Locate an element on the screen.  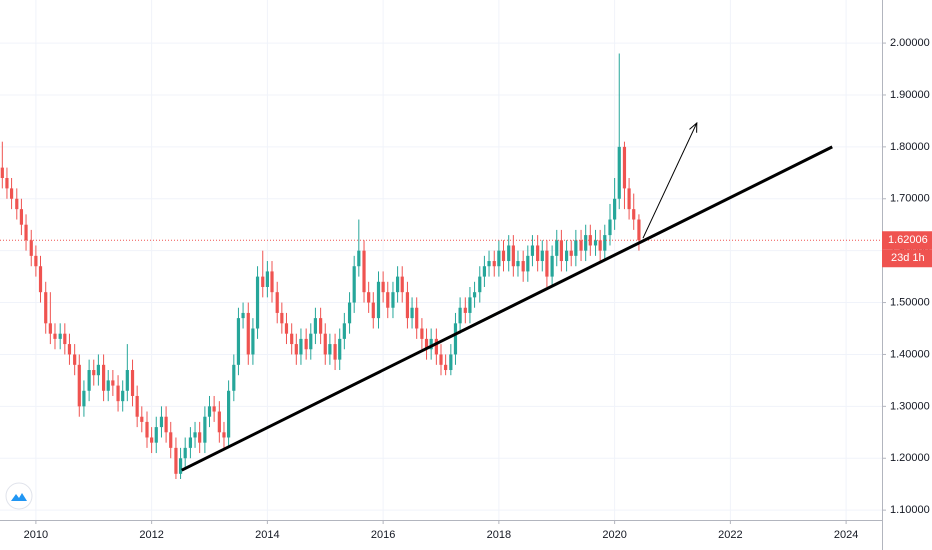
x-tick-label: 2016 is located at coordinates (383, 535).